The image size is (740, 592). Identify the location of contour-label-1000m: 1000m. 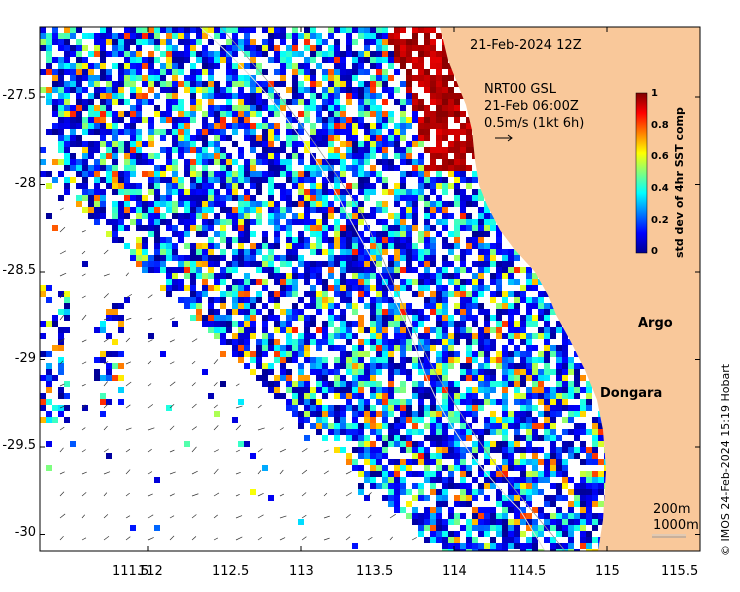
(676, 525).